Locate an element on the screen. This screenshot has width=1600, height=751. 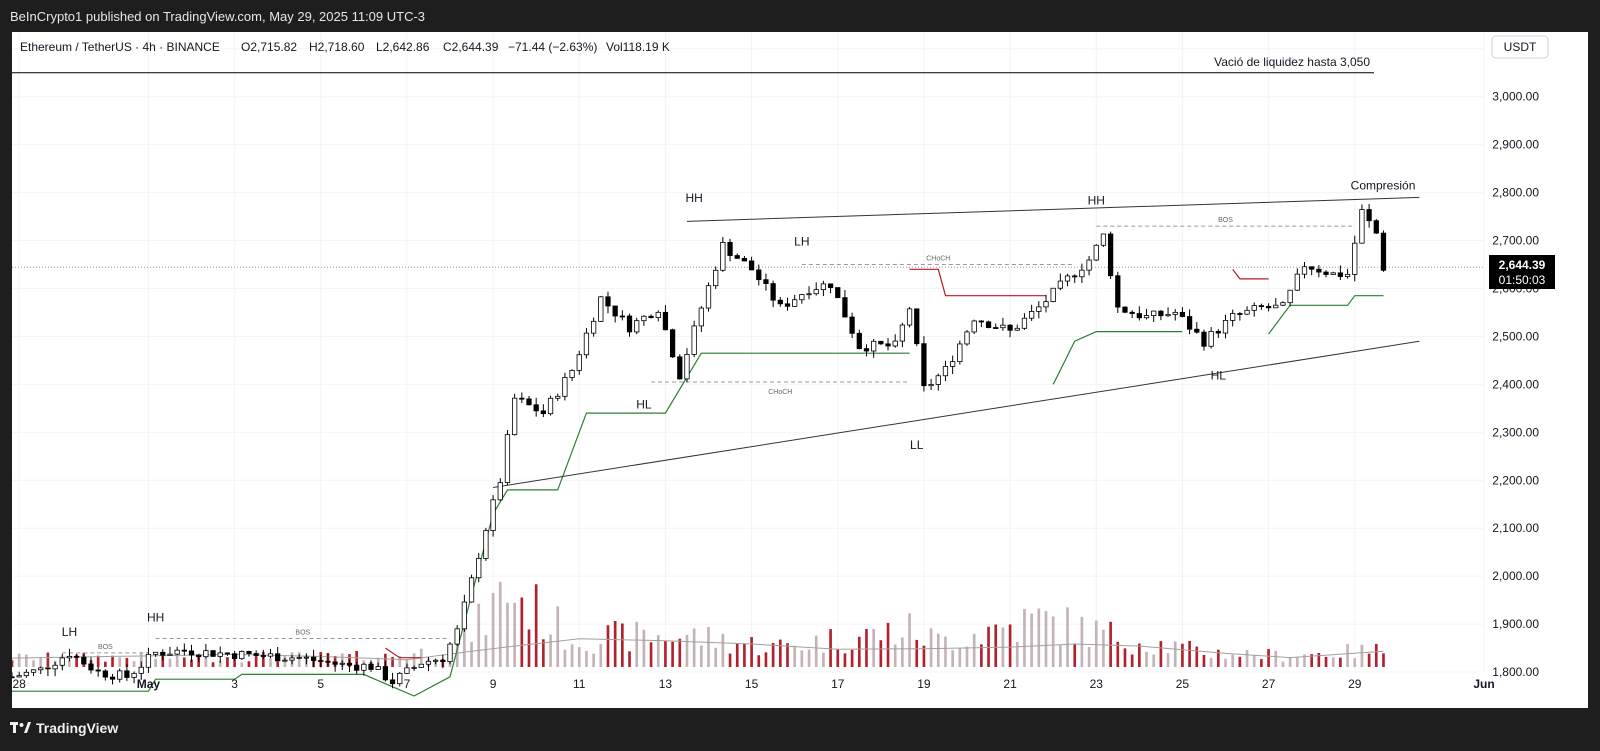
last-price-badge is located at coordinates (1522, 272).